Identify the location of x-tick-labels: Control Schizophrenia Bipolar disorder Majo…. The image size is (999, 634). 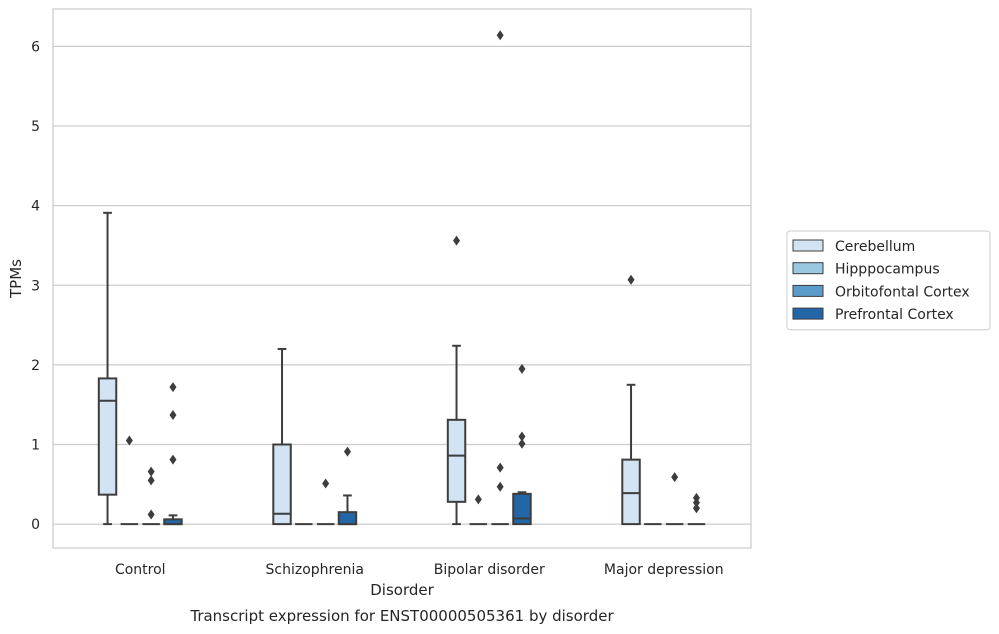
(419, 570).